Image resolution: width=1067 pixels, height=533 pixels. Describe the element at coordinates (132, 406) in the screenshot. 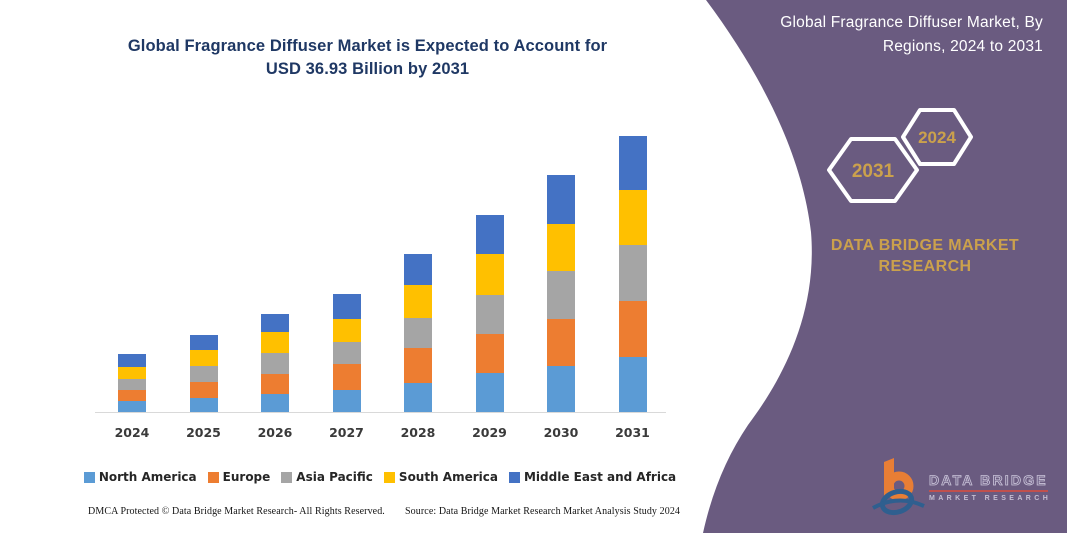

I see `segment-2024-north-america` at that location.